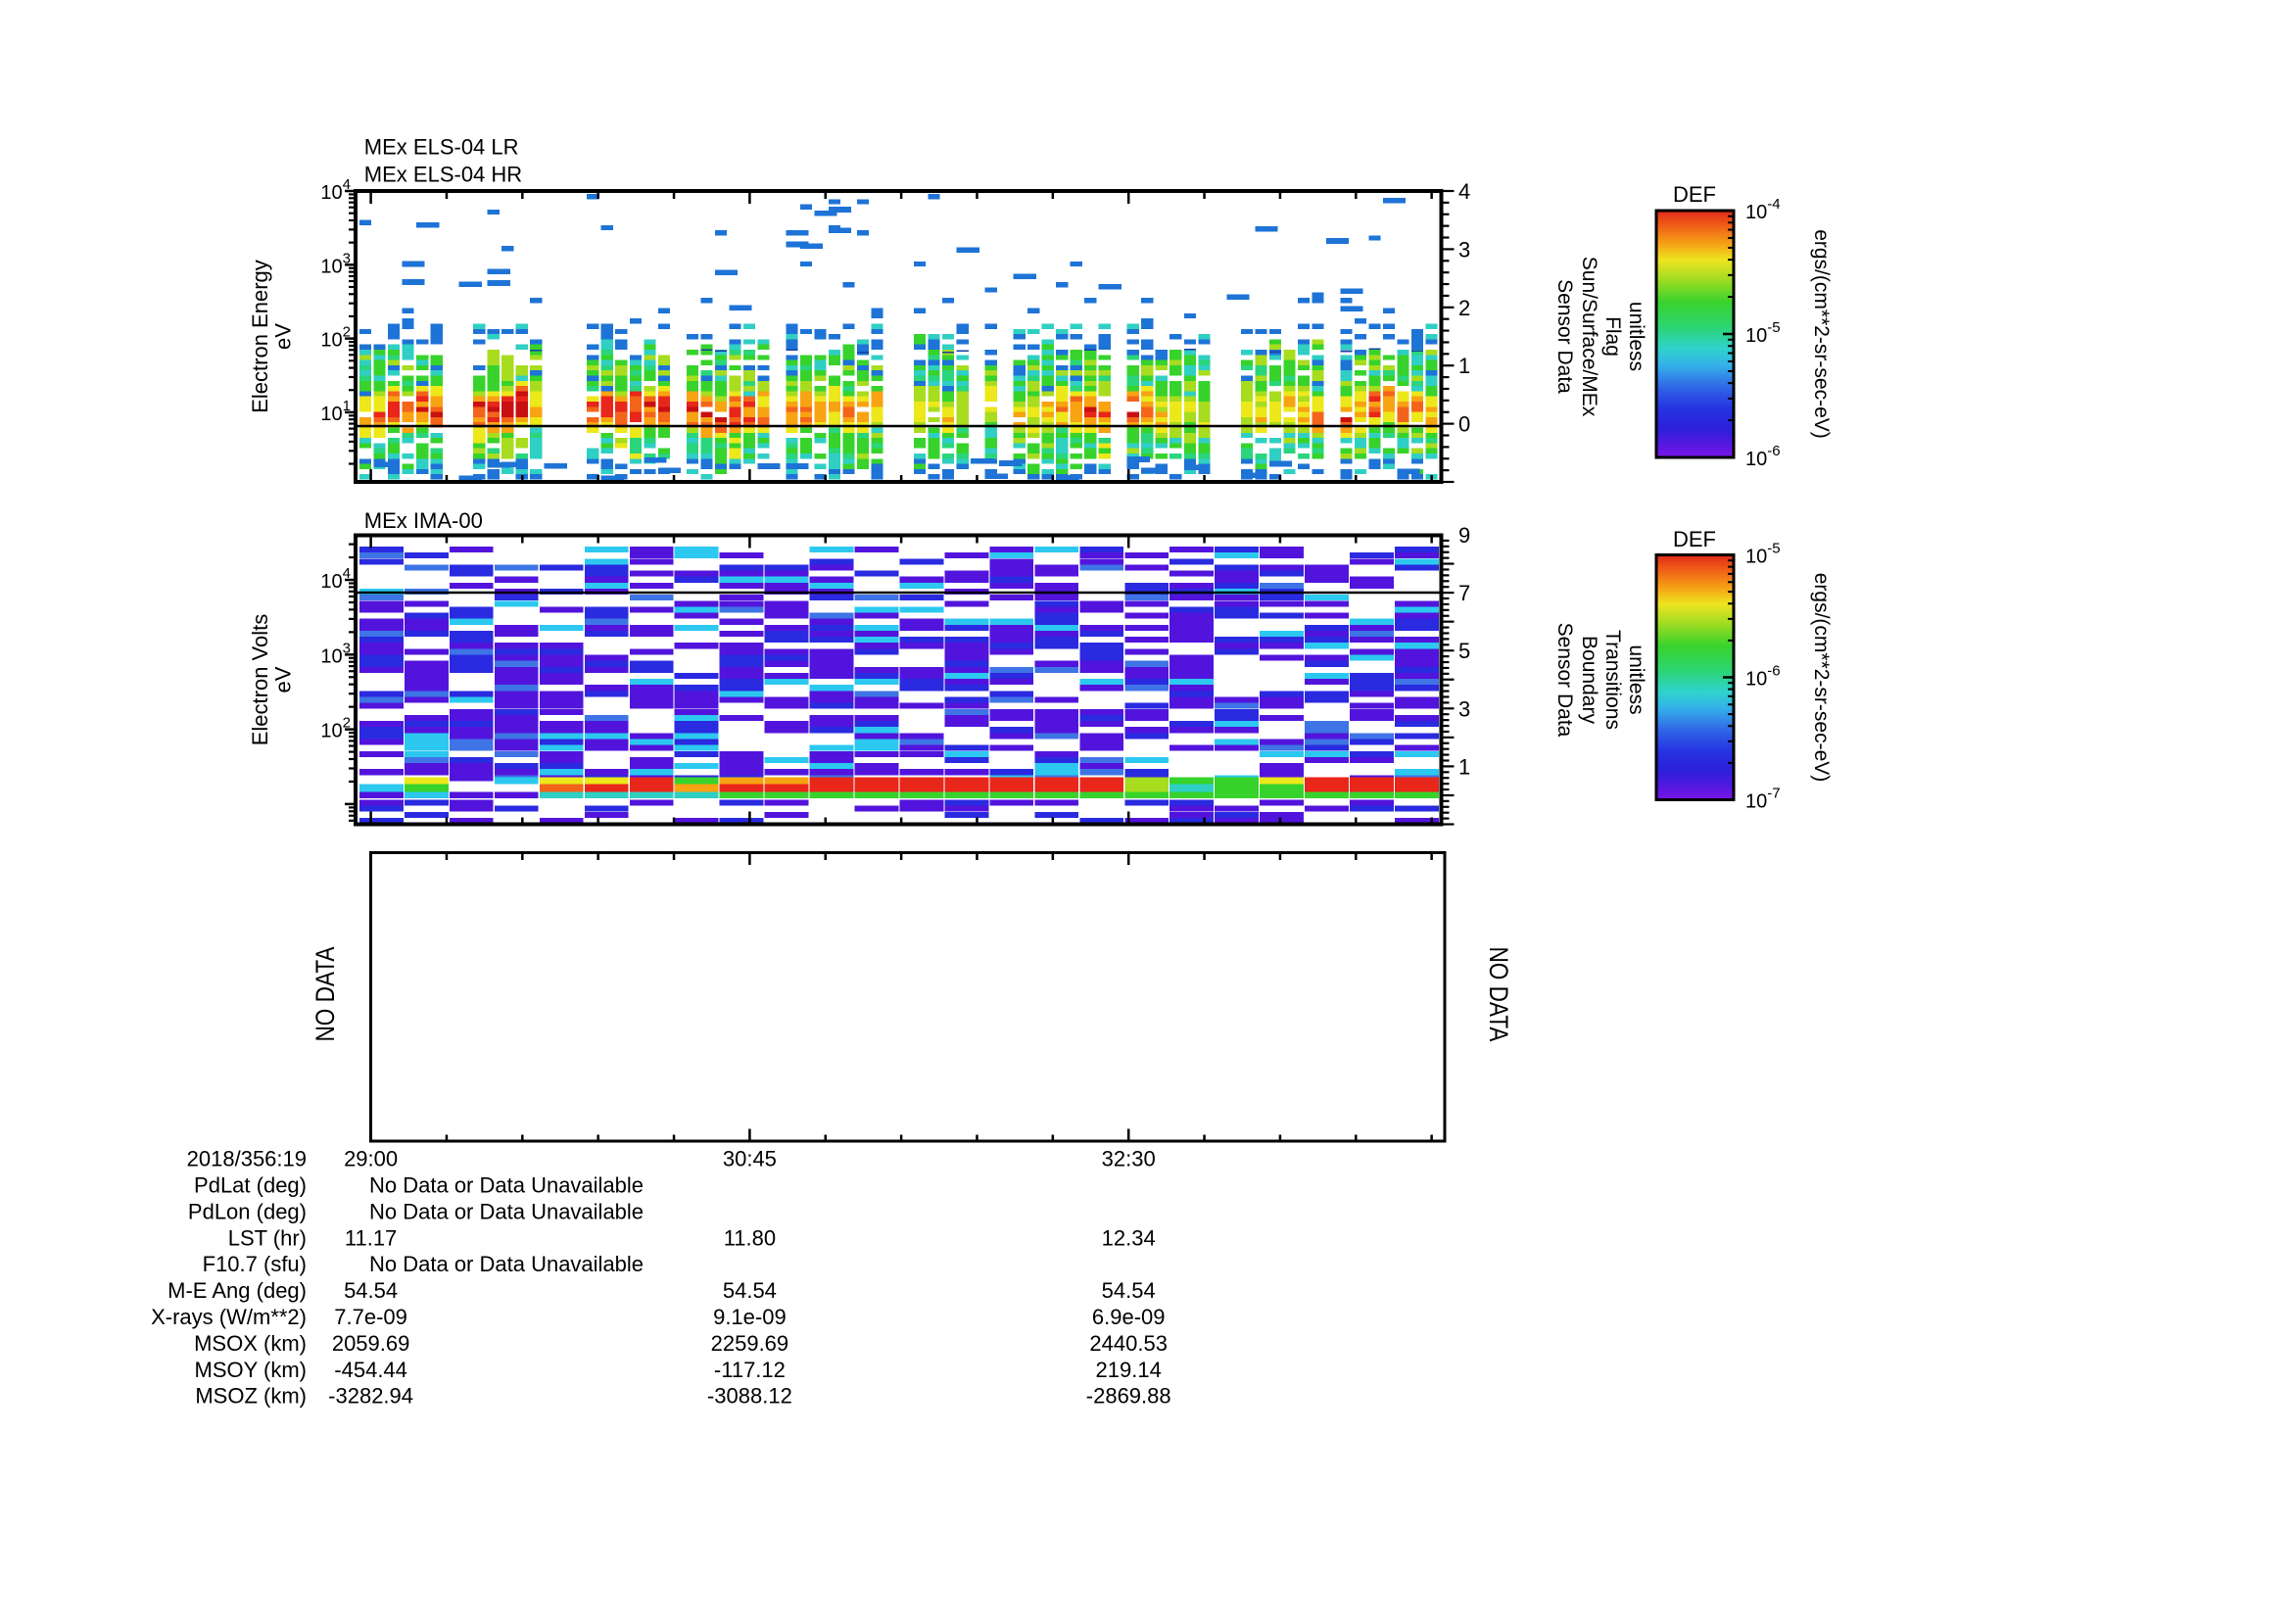 The height and width of the screenshot is (1624, 2291). I want to click on svg-text: 5, so click(1464, 651).